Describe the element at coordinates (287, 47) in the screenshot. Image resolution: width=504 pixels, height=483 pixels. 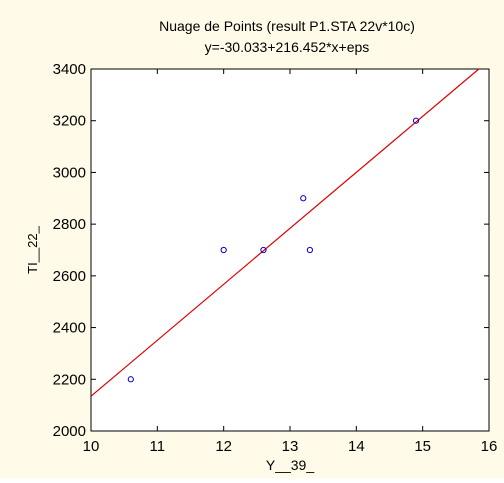
I see `chart-subtitle: y=-30.033+216.452*x+eps` at that location.